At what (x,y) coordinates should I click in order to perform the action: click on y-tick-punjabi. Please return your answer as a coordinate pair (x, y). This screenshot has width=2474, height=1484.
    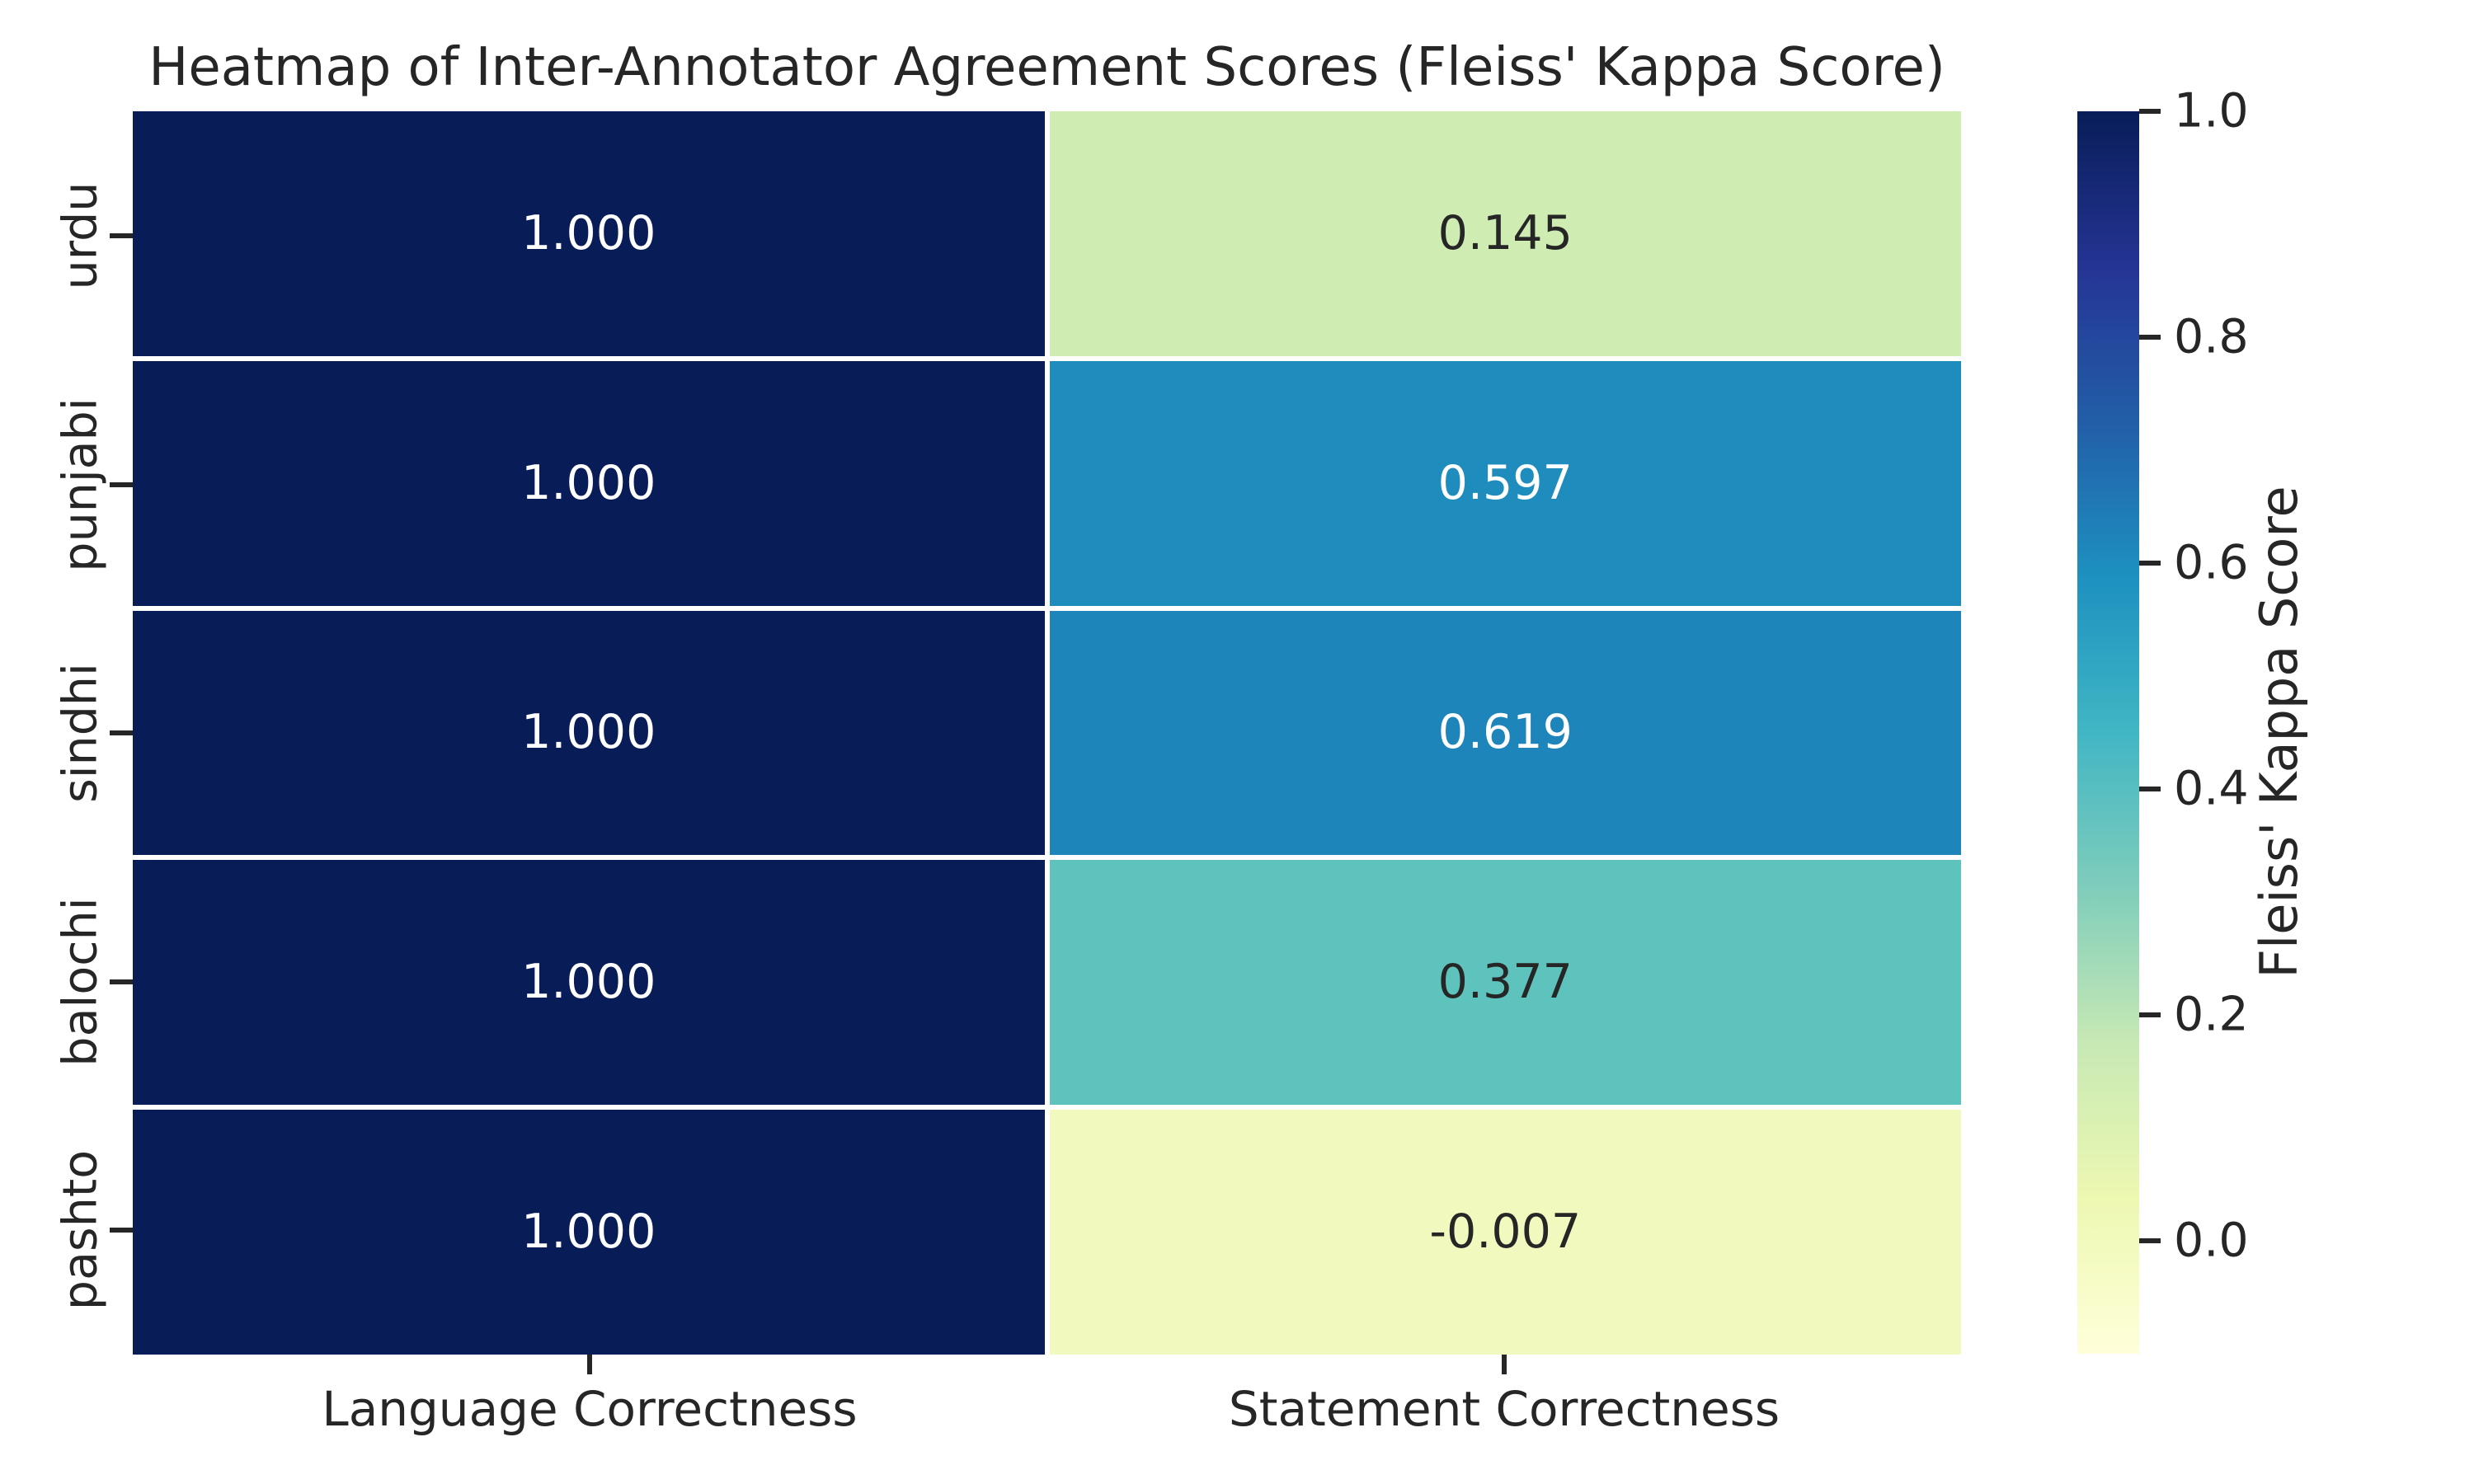
    Looking at the image, I should click on (121, 484).